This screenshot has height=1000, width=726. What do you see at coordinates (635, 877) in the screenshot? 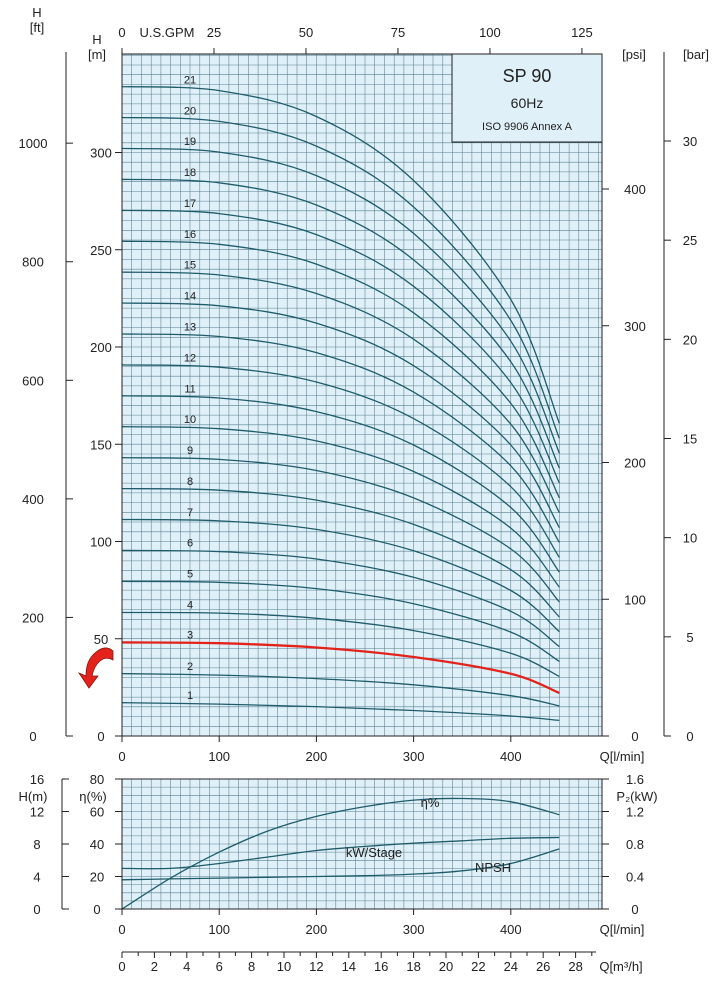
I see `tick-label-p2: 0.4` at bounding box center [635, 877].